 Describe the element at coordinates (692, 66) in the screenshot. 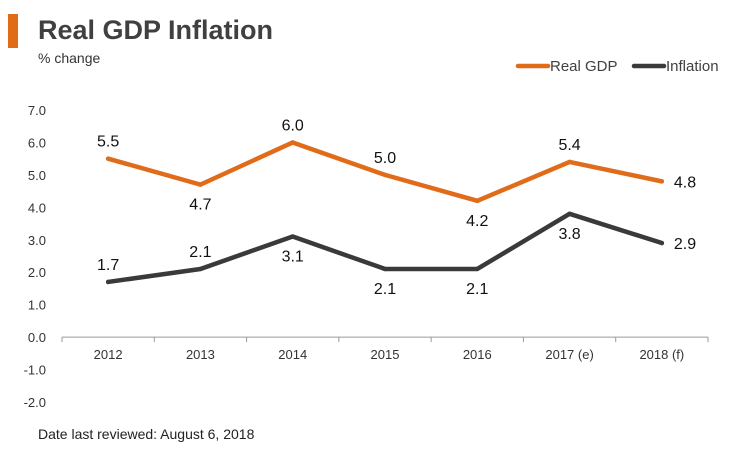

I see `legend-label-inflation: Inflation` at that location.